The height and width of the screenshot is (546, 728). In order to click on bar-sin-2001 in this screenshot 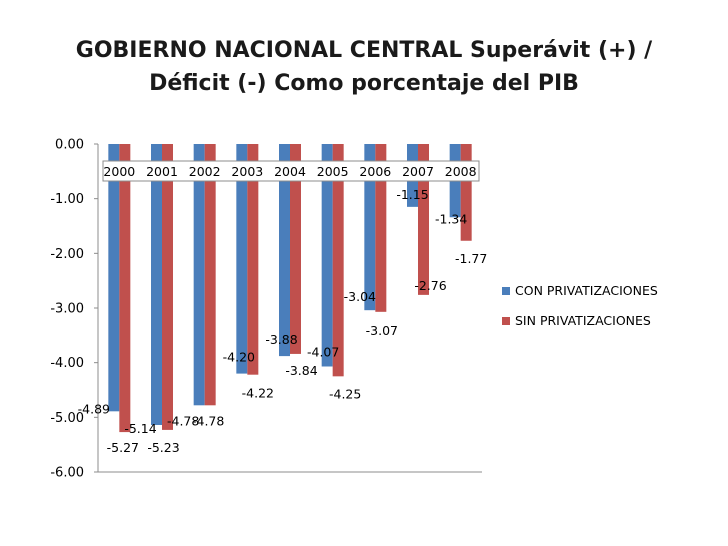, I will do `click(167, 287)`.